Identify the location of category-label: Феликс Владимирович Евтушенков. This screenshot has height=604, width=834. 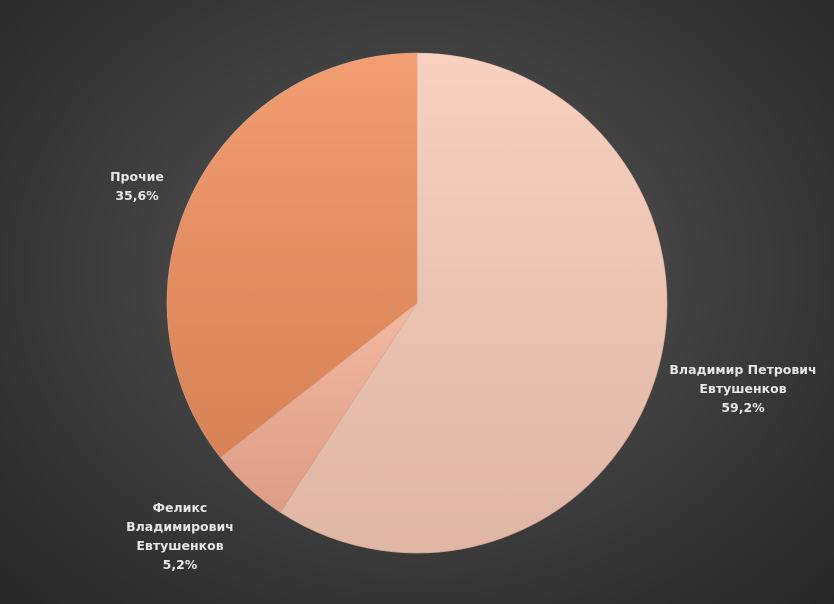
(180, 526).